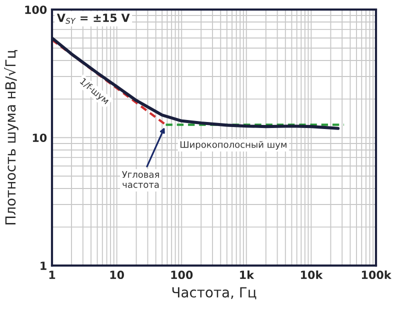 The image size is (400, 320). I want to click on x-tick-label: 100, so click(182, 275).